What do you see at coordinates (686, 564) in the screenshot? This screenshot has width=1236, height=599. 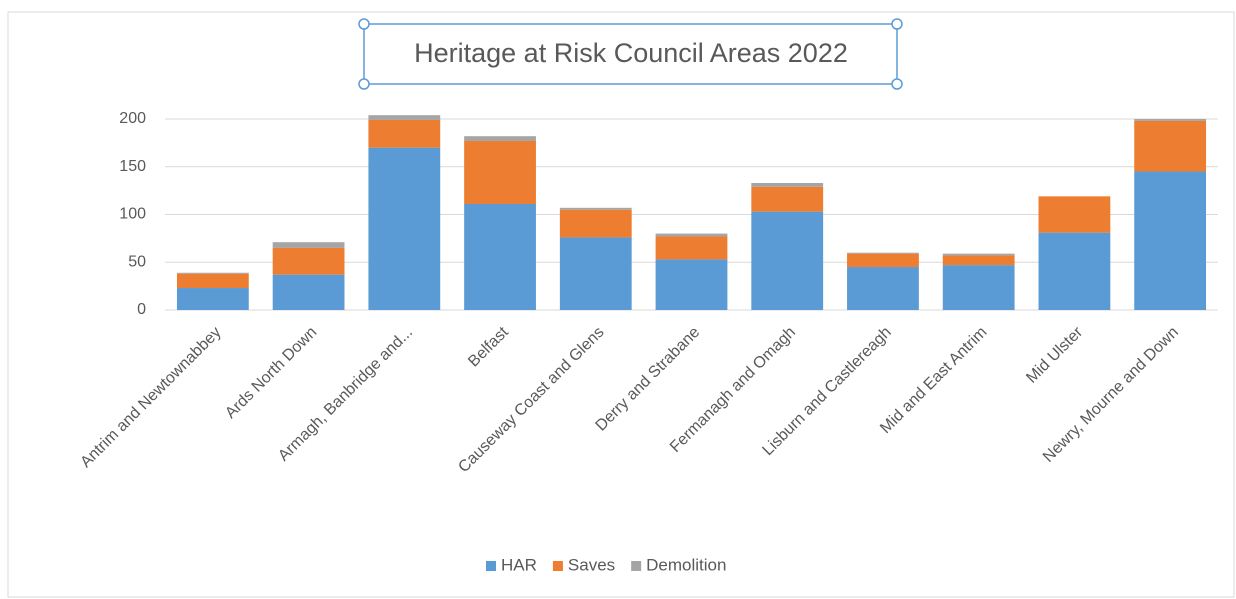 I see `legend-label: Demolition` at bounding box center [686, 564].